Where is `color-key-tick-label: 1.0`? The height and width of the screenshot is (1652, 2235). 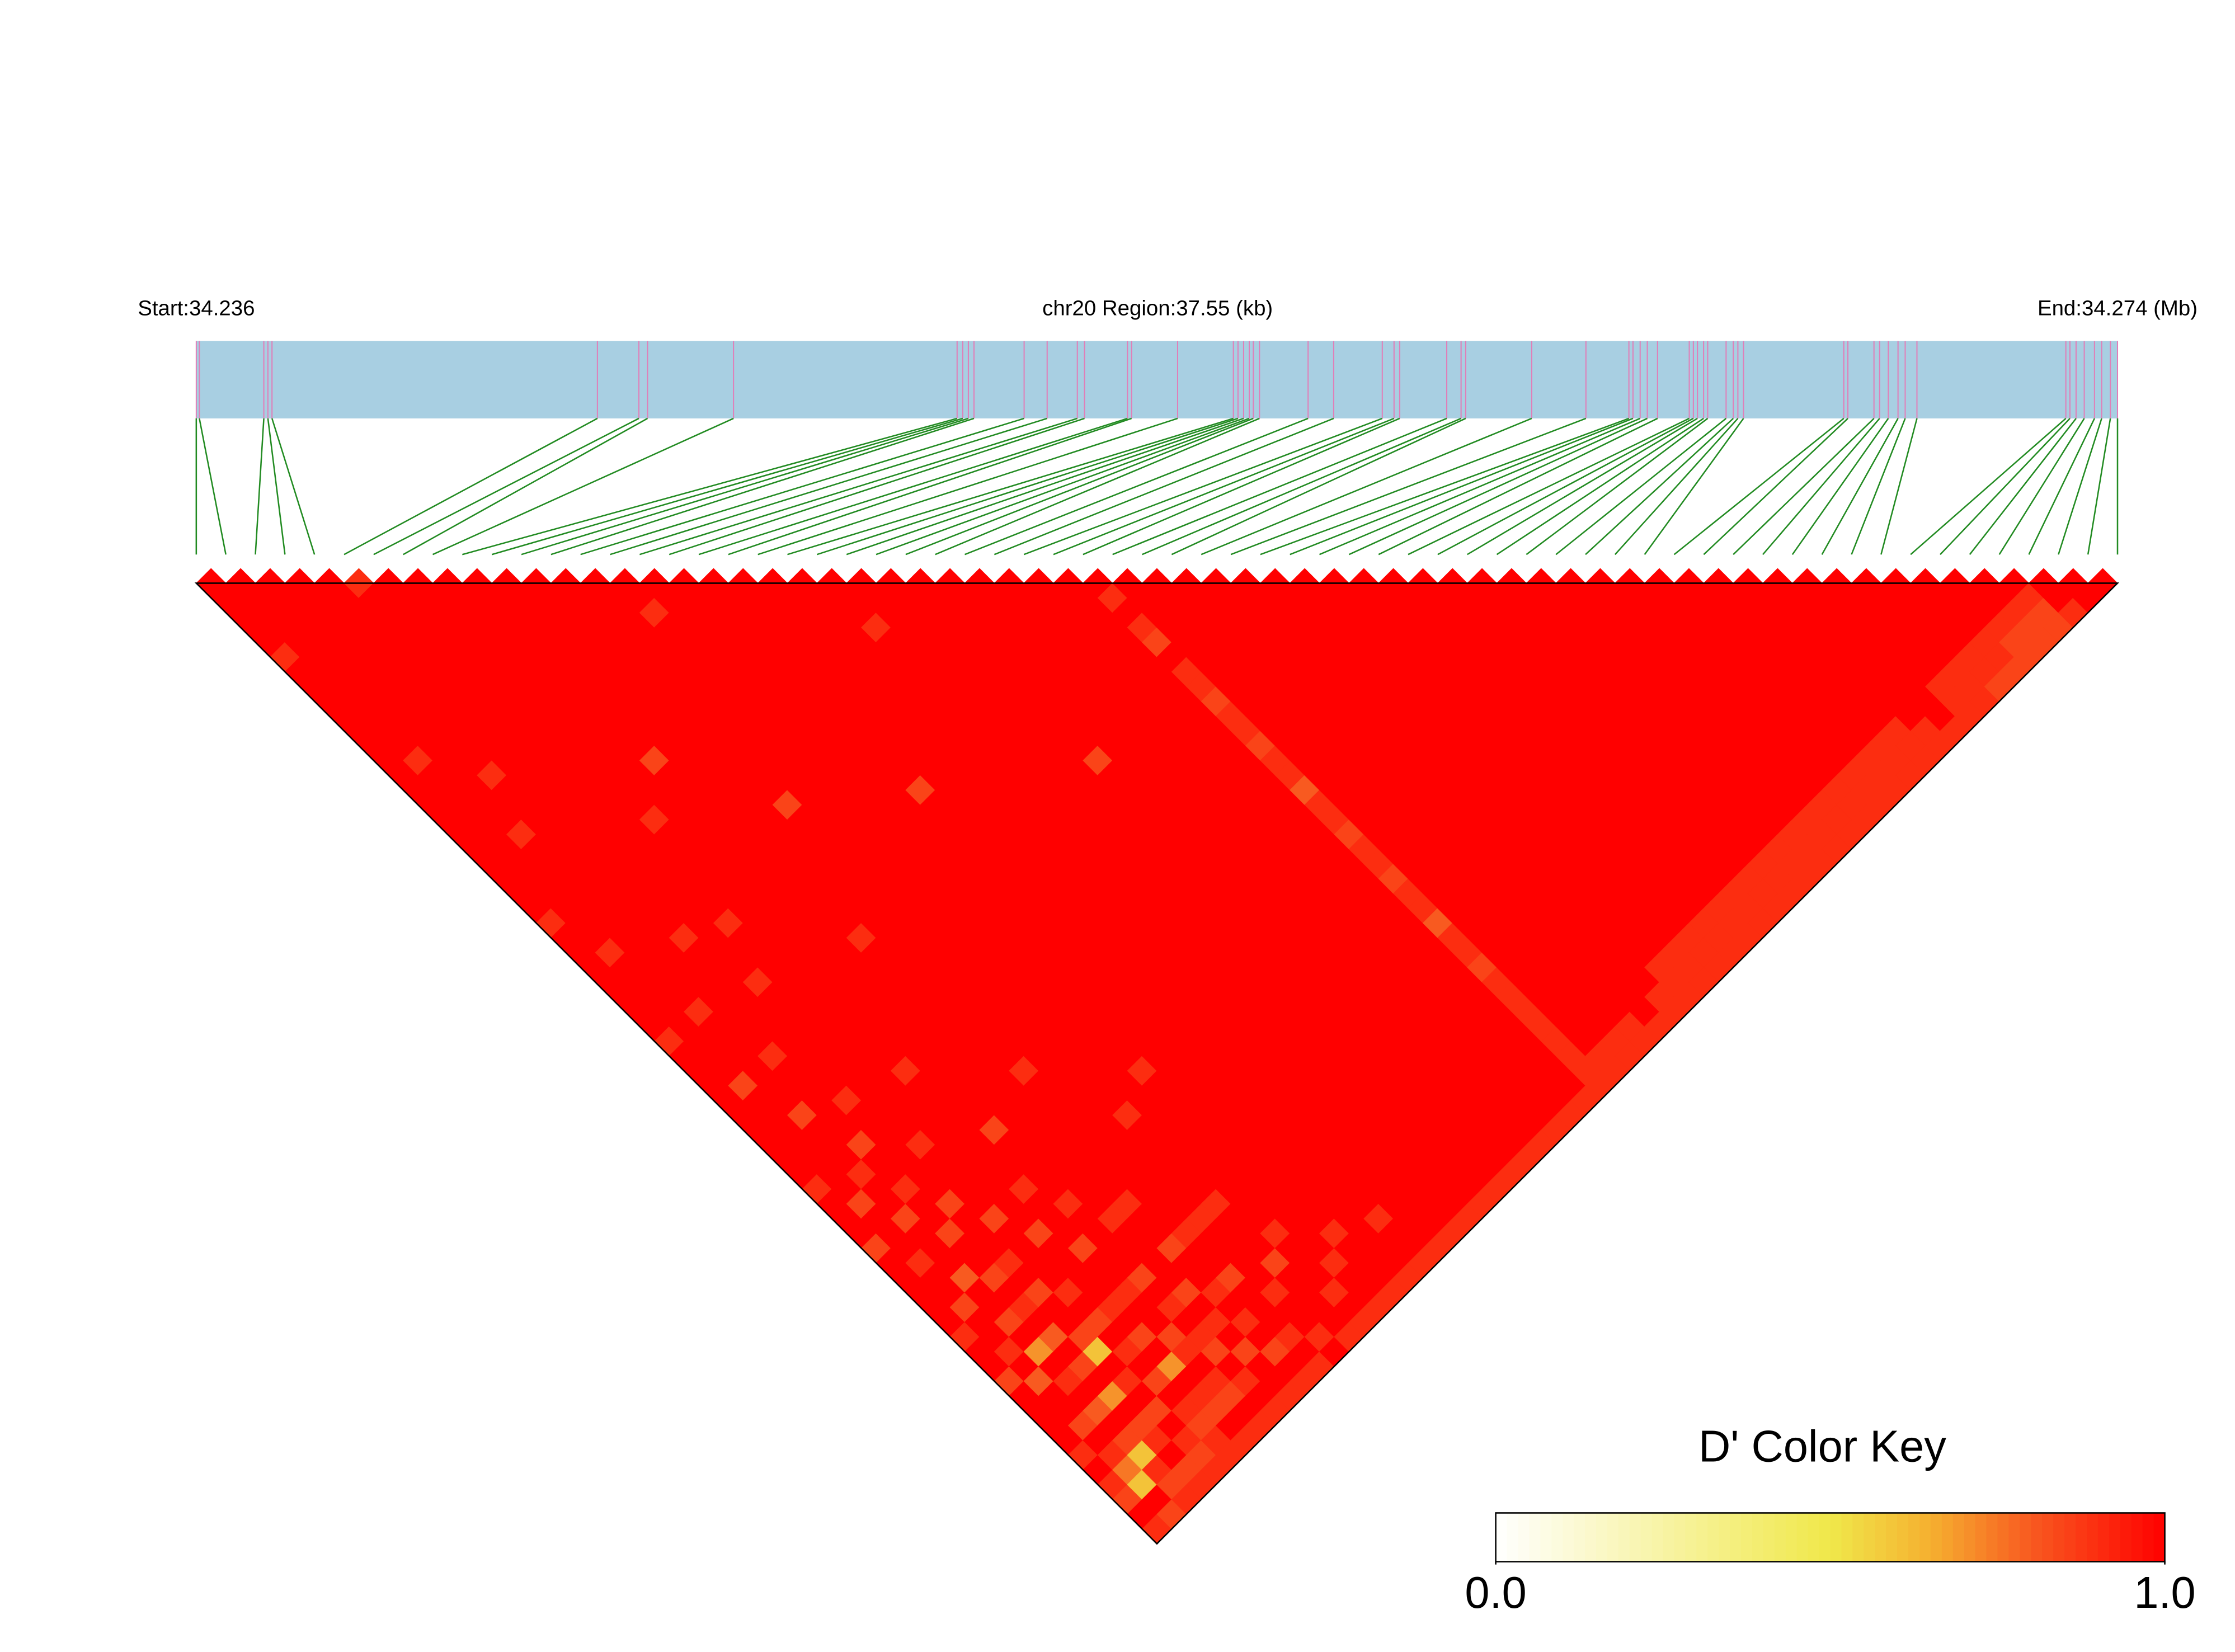
color-key-tick-label: 1.0 is located at coordinates (2164, 1593).